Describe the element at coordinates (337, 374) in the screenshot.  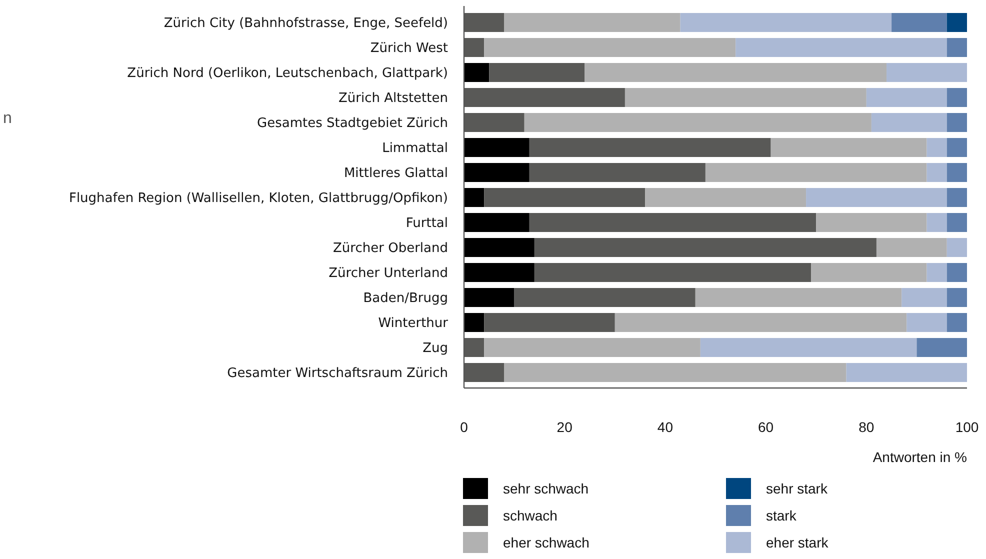
I see `y-tick-label: Gesamter Wirtschaftsraum Zürich` at that location.